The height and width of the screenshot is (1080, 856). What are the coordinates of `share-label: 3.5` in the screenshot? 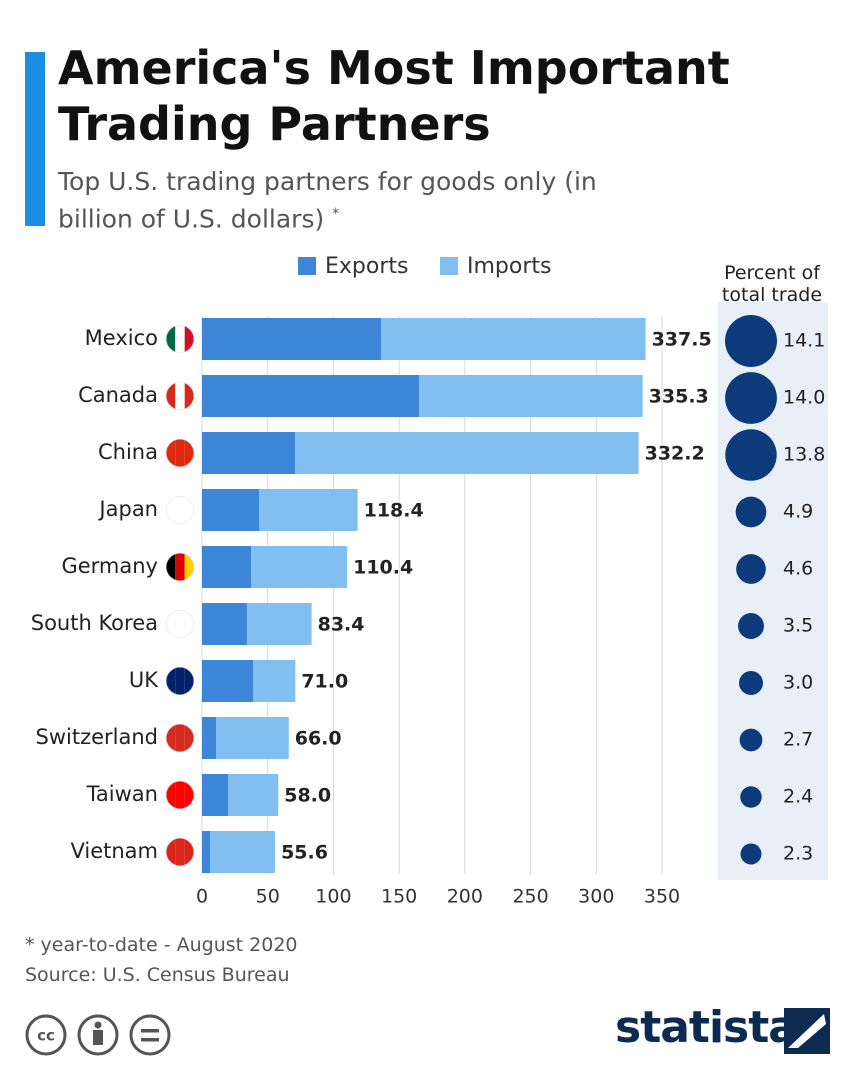 It's located at (798, 626).